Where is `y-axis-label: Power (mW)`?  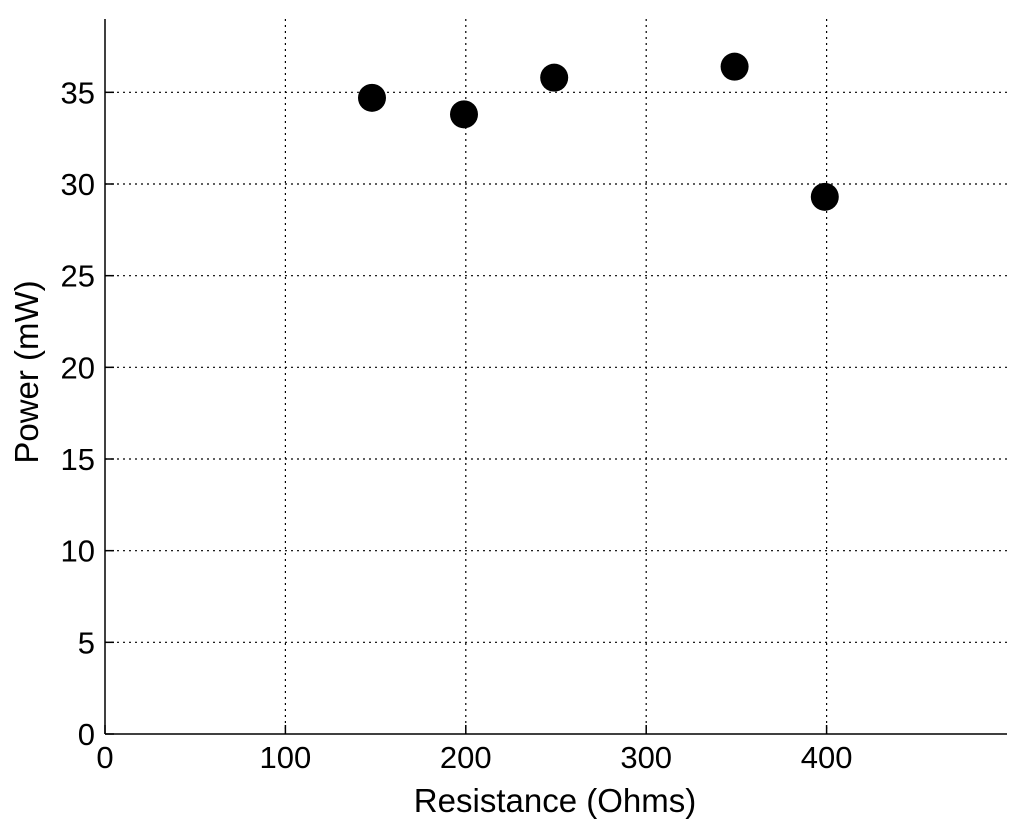 y-axis-label: Power (mW) is located at coordinates (26, 371).